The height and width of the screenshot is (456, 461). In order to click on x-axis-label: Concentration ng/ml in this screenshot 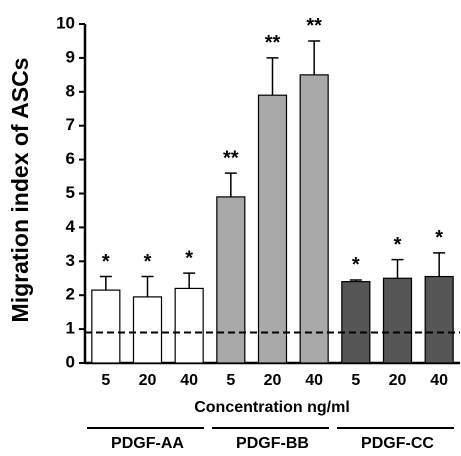, I will do `click(272, 407)`.